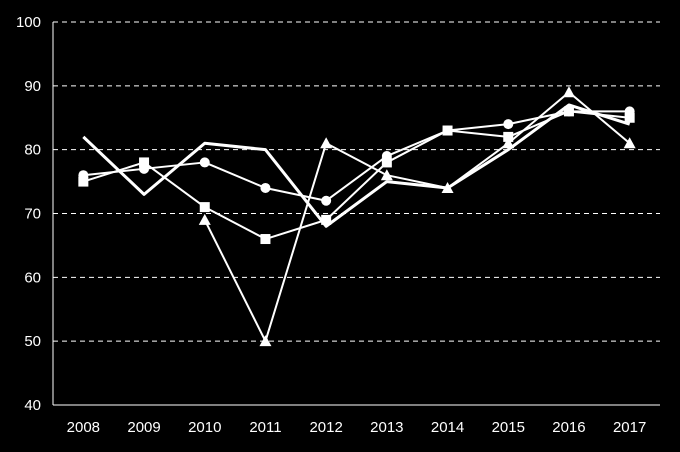 This screenshot has height=452, width=680. What do you see at coordinates (83, 427) in the screenshot?
I see `x-tick-label: 2008` at bounding box center [83, 427].